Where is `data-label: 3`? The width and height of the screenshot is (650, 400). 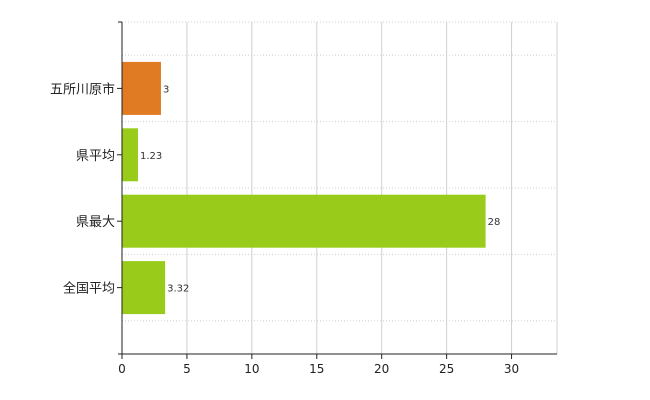
data-label: 3 is located at coordinates (166, 89).